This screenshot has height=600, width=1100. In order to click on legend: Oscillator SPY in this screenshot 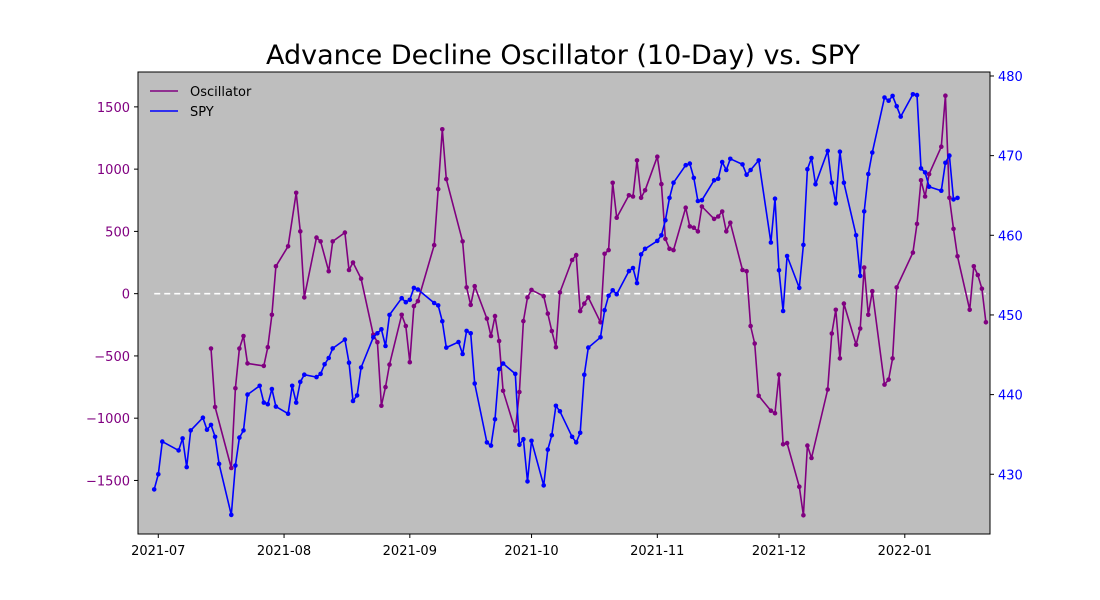, I will do `click(201, 102)`.